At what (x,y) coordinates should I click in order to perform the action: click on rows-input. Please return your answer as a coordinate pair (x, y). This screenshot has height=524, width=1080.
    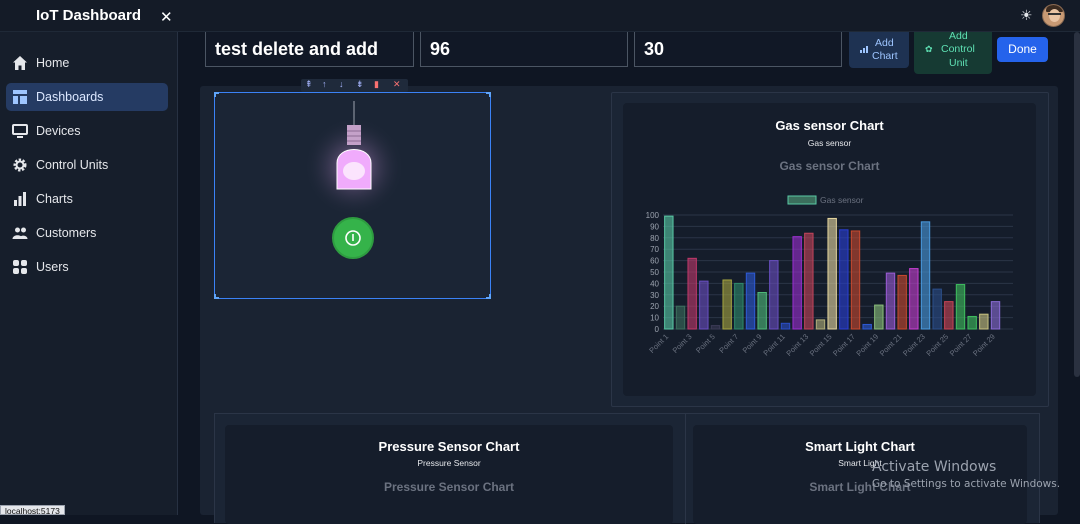
    Looking at the image, I should click on (738, 49).